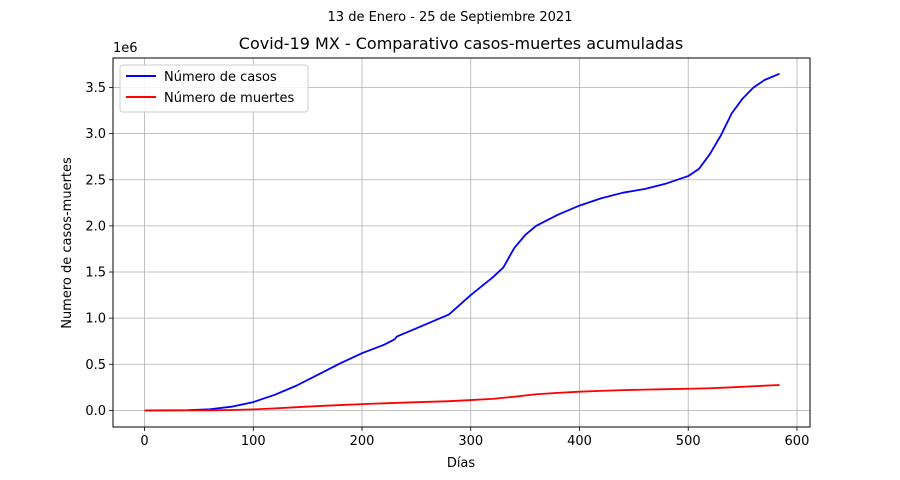  I want to click on y-tick-label: 1.5, so click(95, 273).